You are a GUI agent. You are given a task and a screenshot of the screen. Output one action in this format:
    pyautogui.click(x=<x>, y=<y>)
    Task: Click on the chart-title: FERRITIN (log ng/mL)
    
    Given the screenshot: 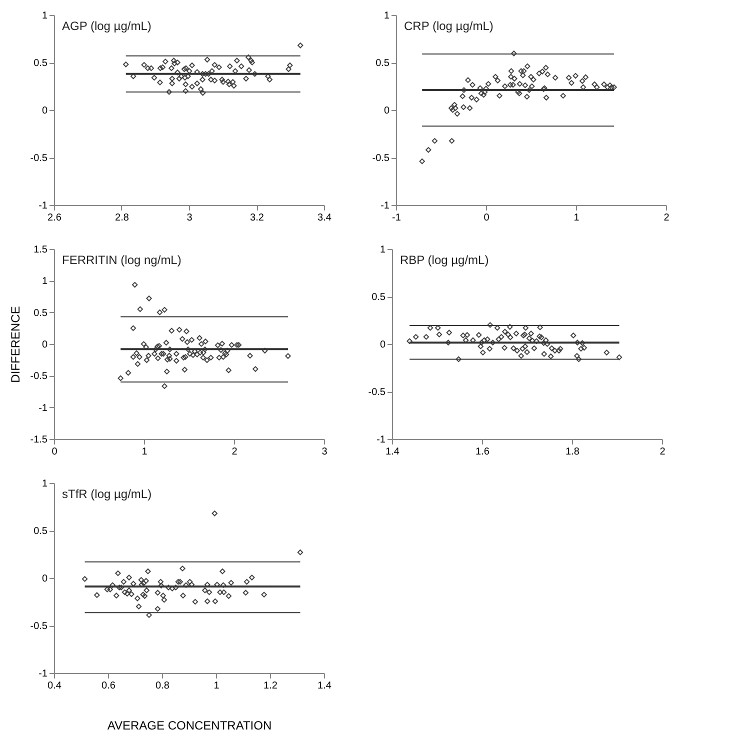 What is the action you would take?
    pyautogui.click(x=122, y=260)
    